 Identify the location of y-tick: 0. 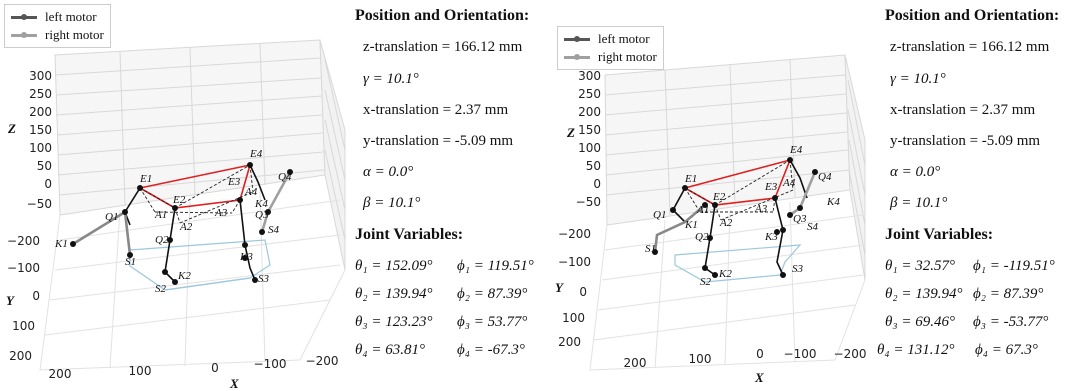
(36, 296).